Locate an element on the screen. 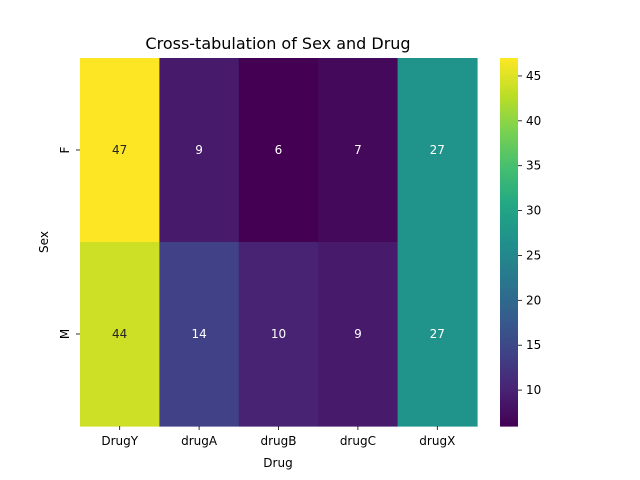 This screenshot has height=480, width=640. x-tick-label: drugA is located at coordinates (199, 441).